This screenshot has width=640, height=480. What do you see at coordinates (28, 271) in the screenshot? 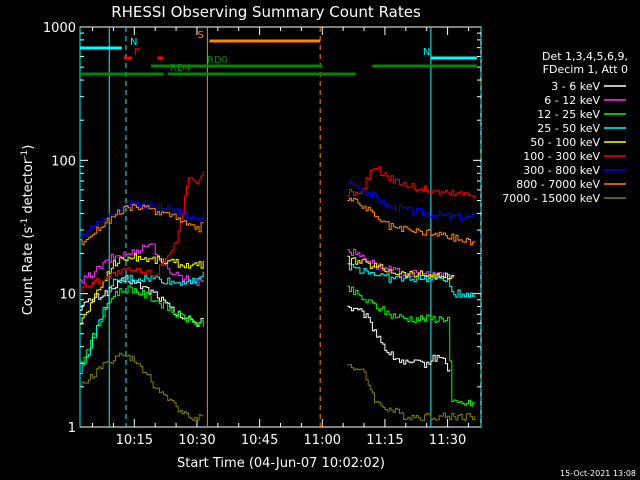
I see `y-axis-label-base: Count Rate (s` at bounding box center [28, 271].